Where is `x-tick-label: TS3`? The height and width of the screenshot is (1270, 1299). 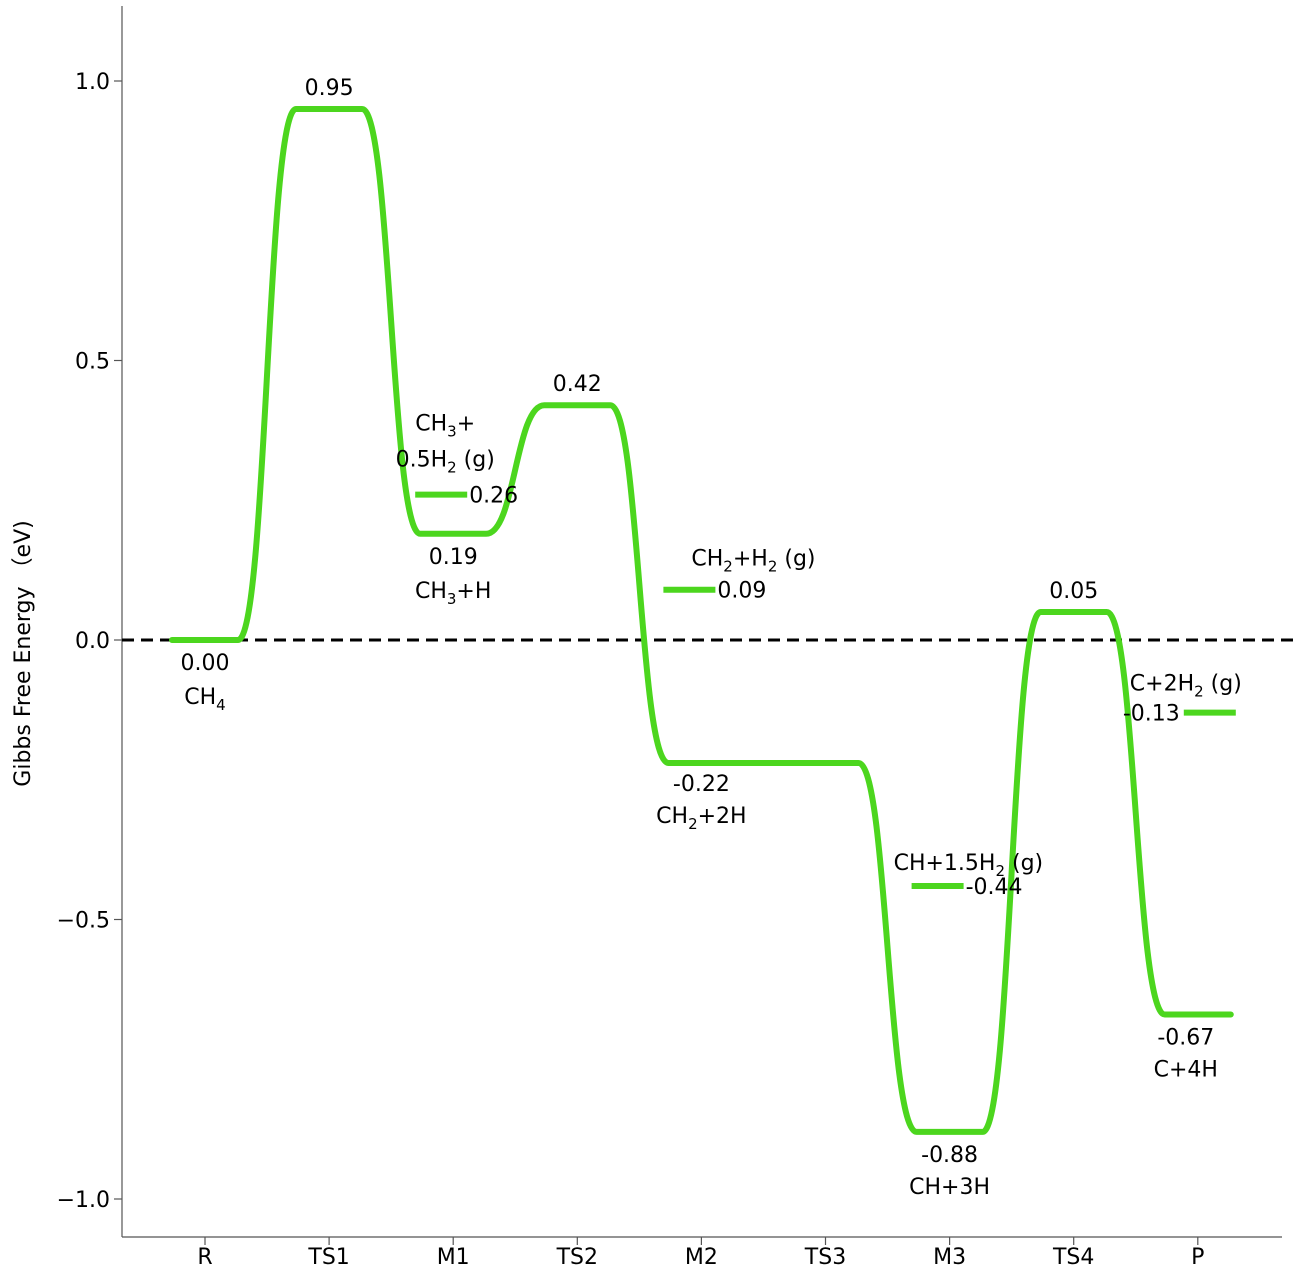
x-tick-label: TS3 is located at coordinates (825, 1257).